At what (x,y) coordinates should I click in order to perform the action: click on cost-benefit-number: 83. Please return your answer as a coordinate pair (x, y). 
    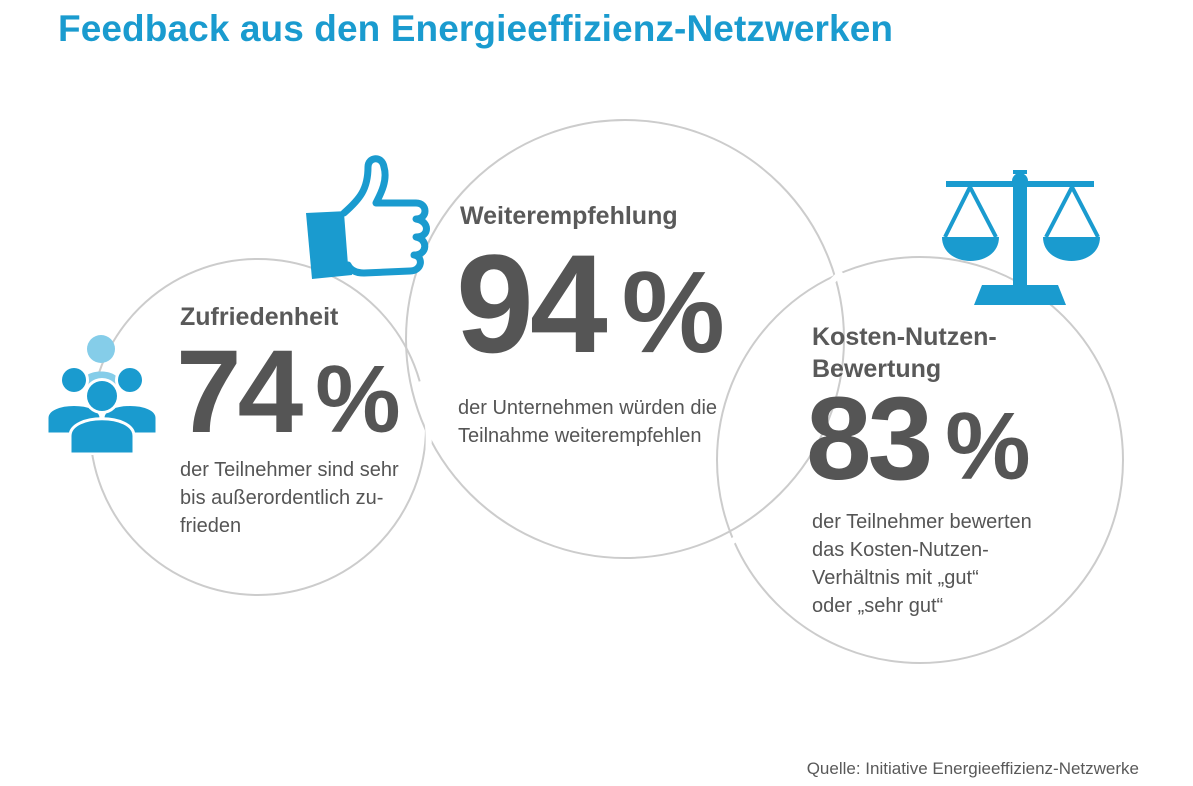
    Looking at the image, I should click on (869, 439).